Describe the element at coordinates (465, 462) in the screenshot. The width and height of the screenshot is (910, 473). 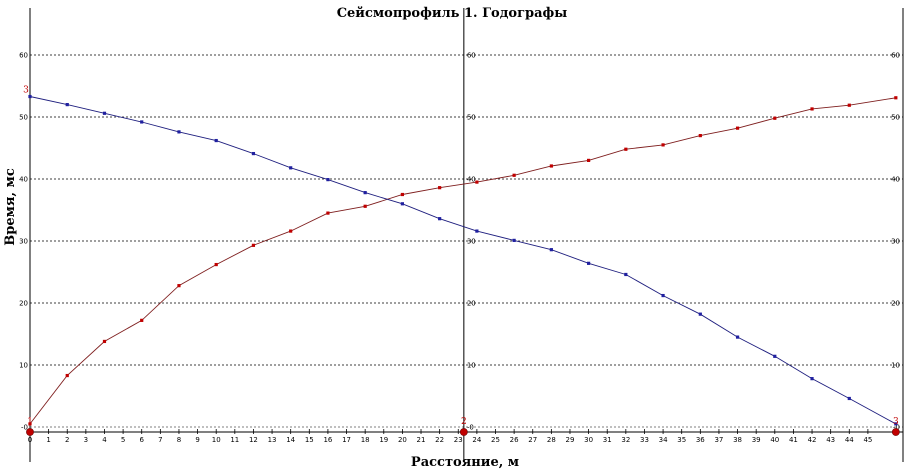
I see `x-axis-label: Расстояние, м` at that location.